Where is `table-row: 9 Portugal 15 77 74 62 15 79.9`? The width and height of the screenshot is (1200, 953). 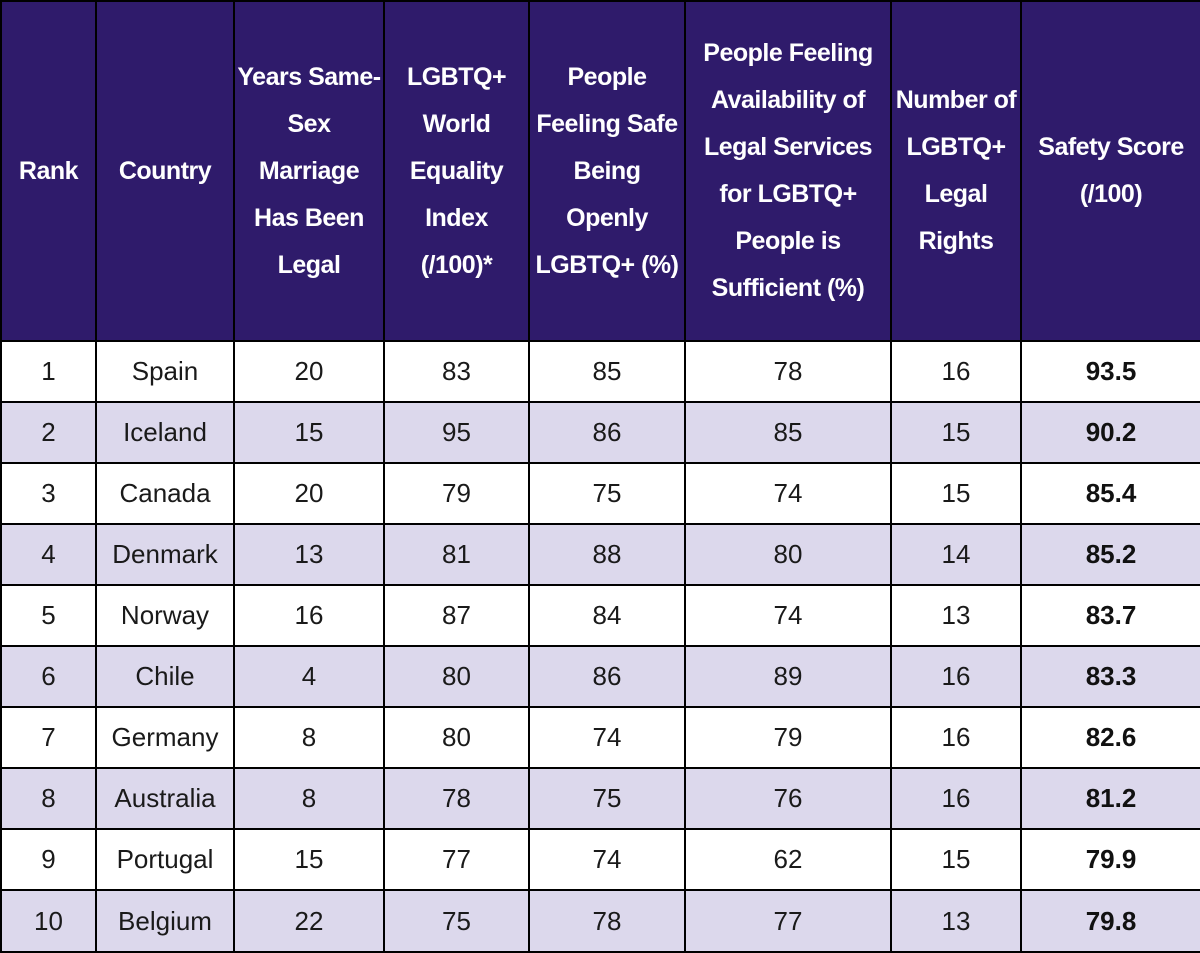 table-row: 9 Portugal 15 77 74 62 15 79.9 is located at coordinates (600, 859).